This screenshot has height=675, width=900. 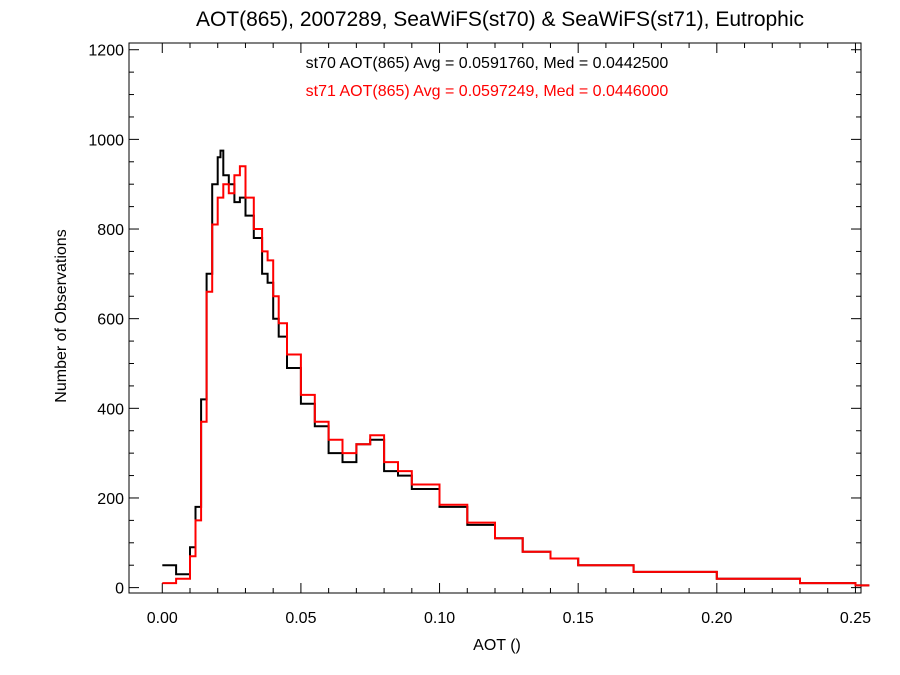 What do you see at coordinates (110, 499) in the screenshot?
I see `y-tick-label: 200` at bounding box center [110, 499].